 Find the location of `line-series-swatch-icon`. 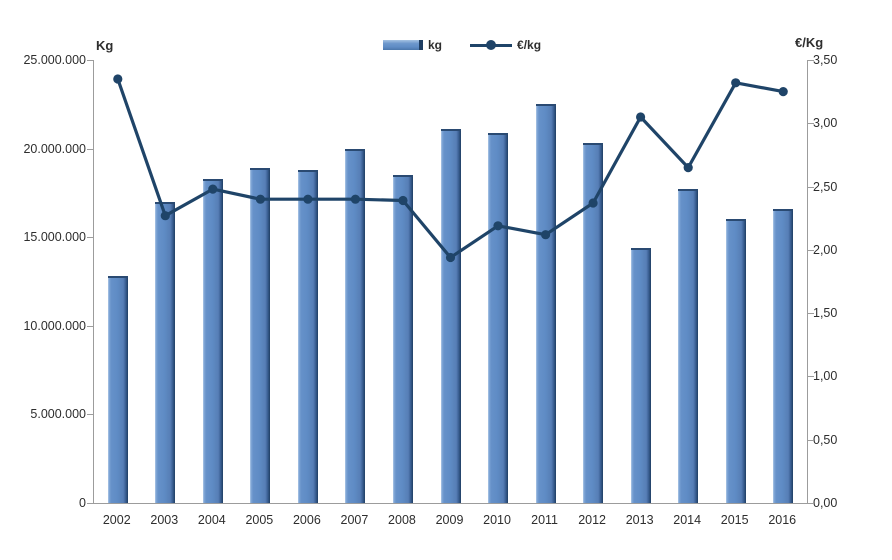

line-series-swatch-icon is located at coordinates (491, 45).